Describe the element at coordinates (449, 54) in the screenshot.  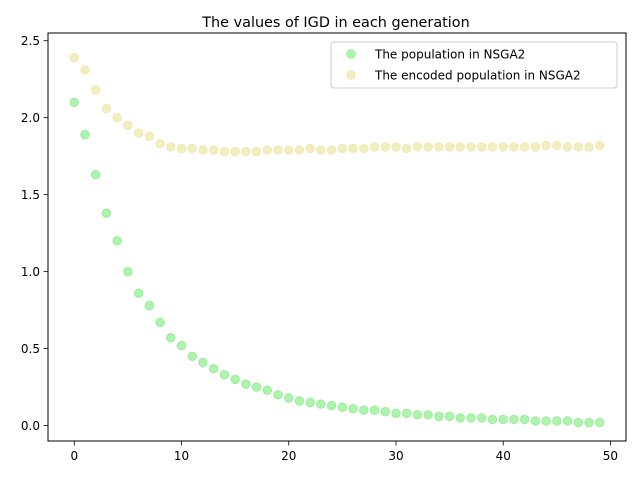
I see `legend-label: The population in NSGA2` at that location.